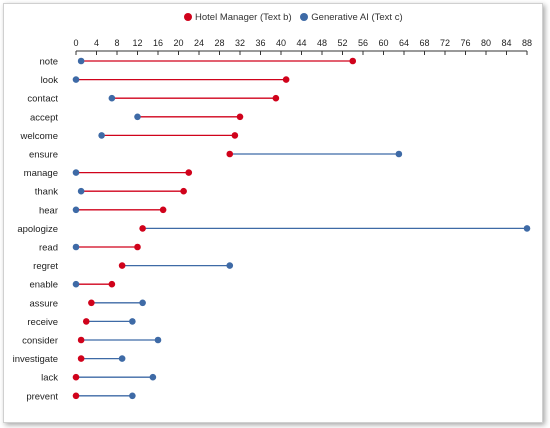 This screenshot has height=428, width=550. I want to click on category-label: investigate, so click(35, 359).